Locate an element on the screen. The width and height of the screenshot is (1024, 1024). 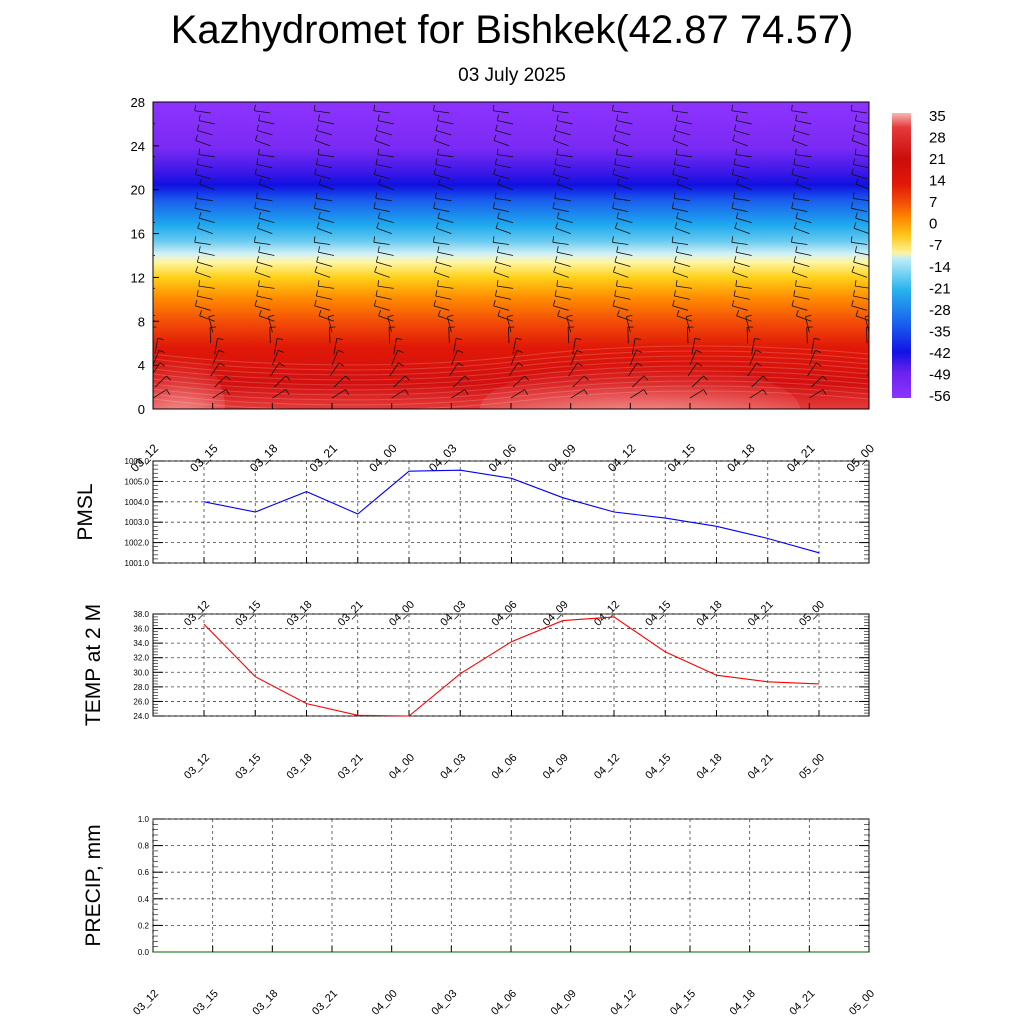
y-tick-label: 0 is located at coordinates (141, 409).